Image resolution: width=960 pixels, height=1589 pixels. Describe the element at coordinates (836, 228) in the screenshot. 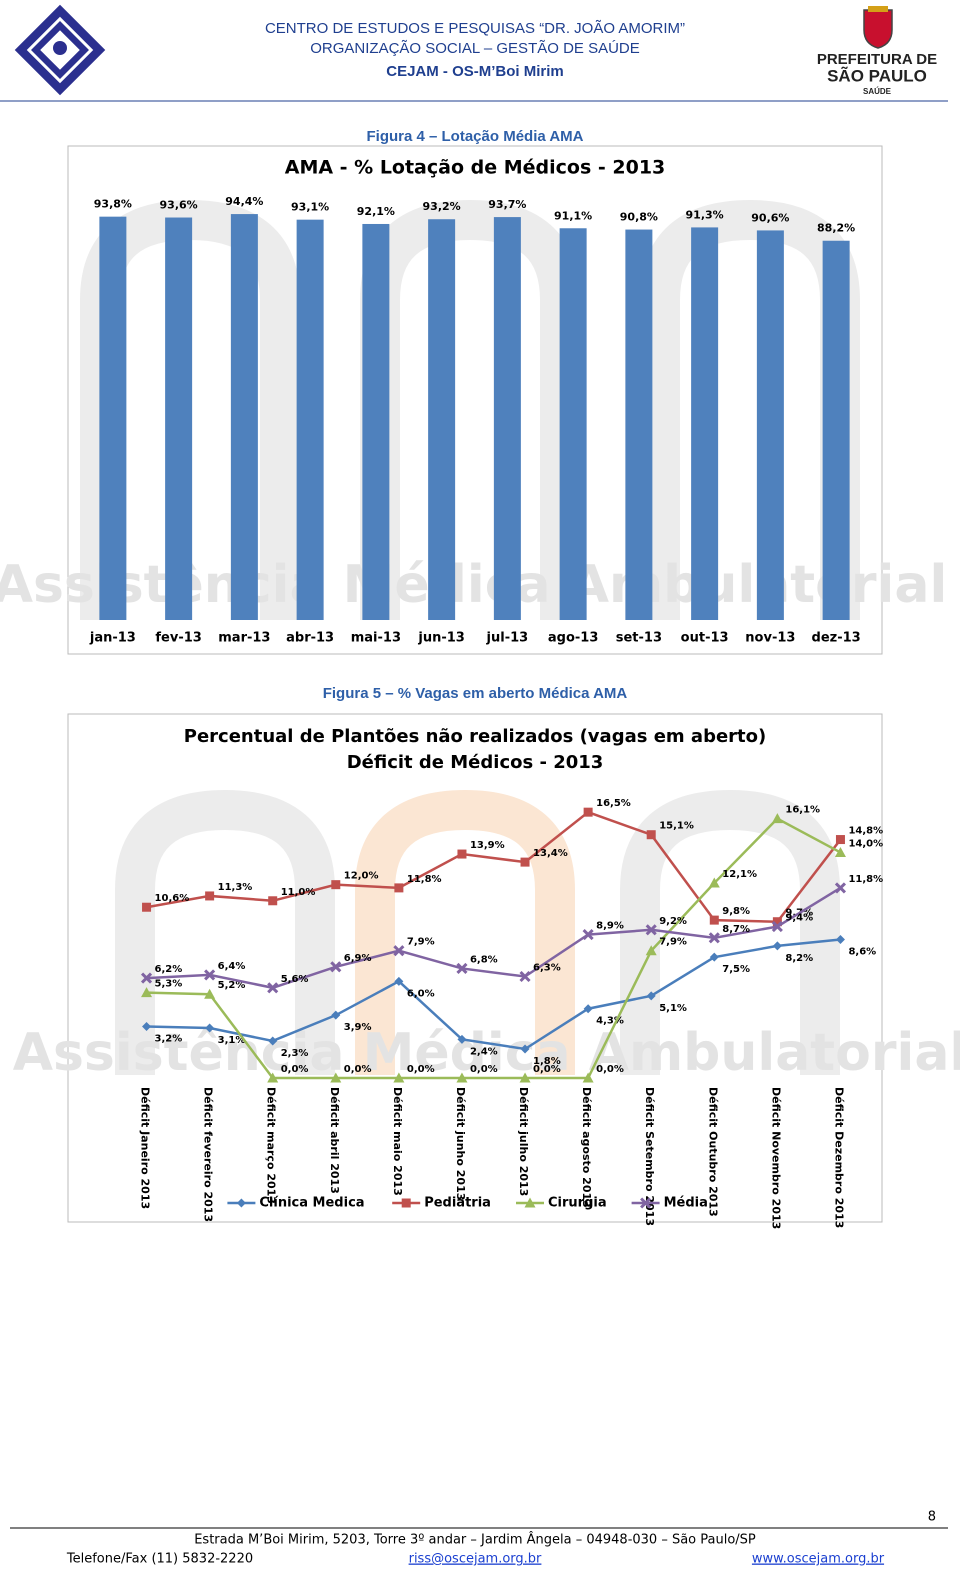

I see `data-label: 88,2%` at that location.